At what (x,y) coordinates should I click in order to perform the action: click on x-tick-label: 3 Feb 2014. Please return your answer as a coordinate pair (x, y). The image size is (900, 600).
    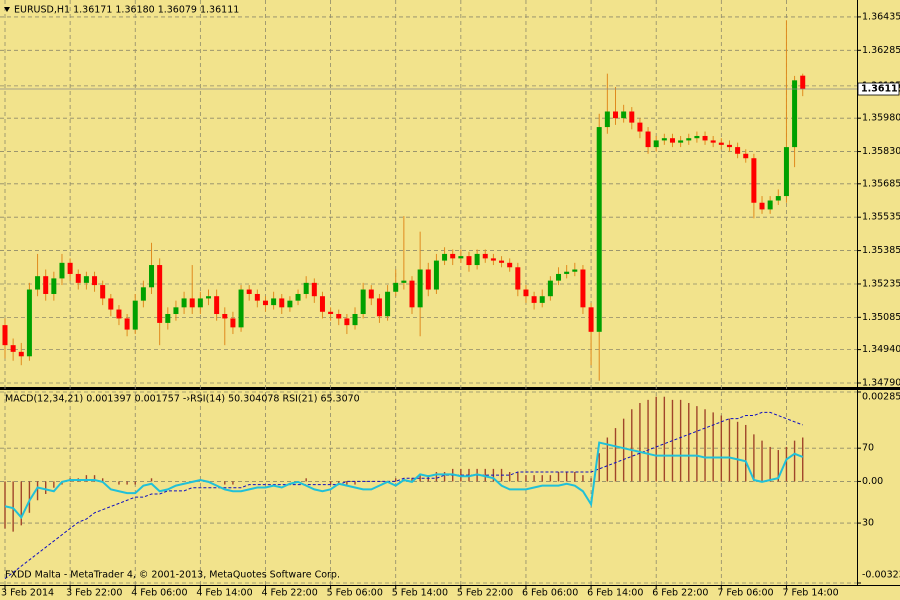
    Looking at the image, I should click on (27, 593).